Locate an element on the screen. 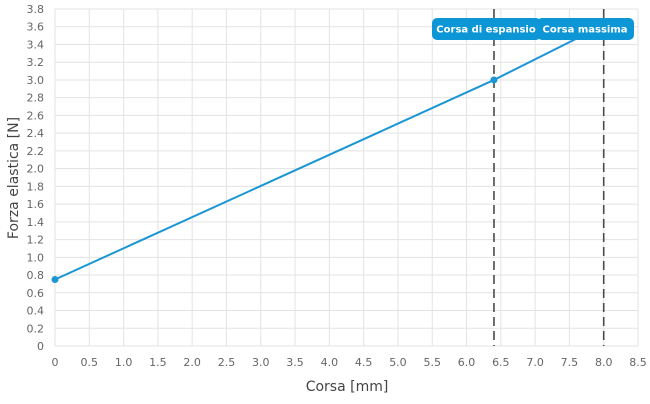  badge-corsa-massima: Corsa massima is located at coordinates (585, 29).